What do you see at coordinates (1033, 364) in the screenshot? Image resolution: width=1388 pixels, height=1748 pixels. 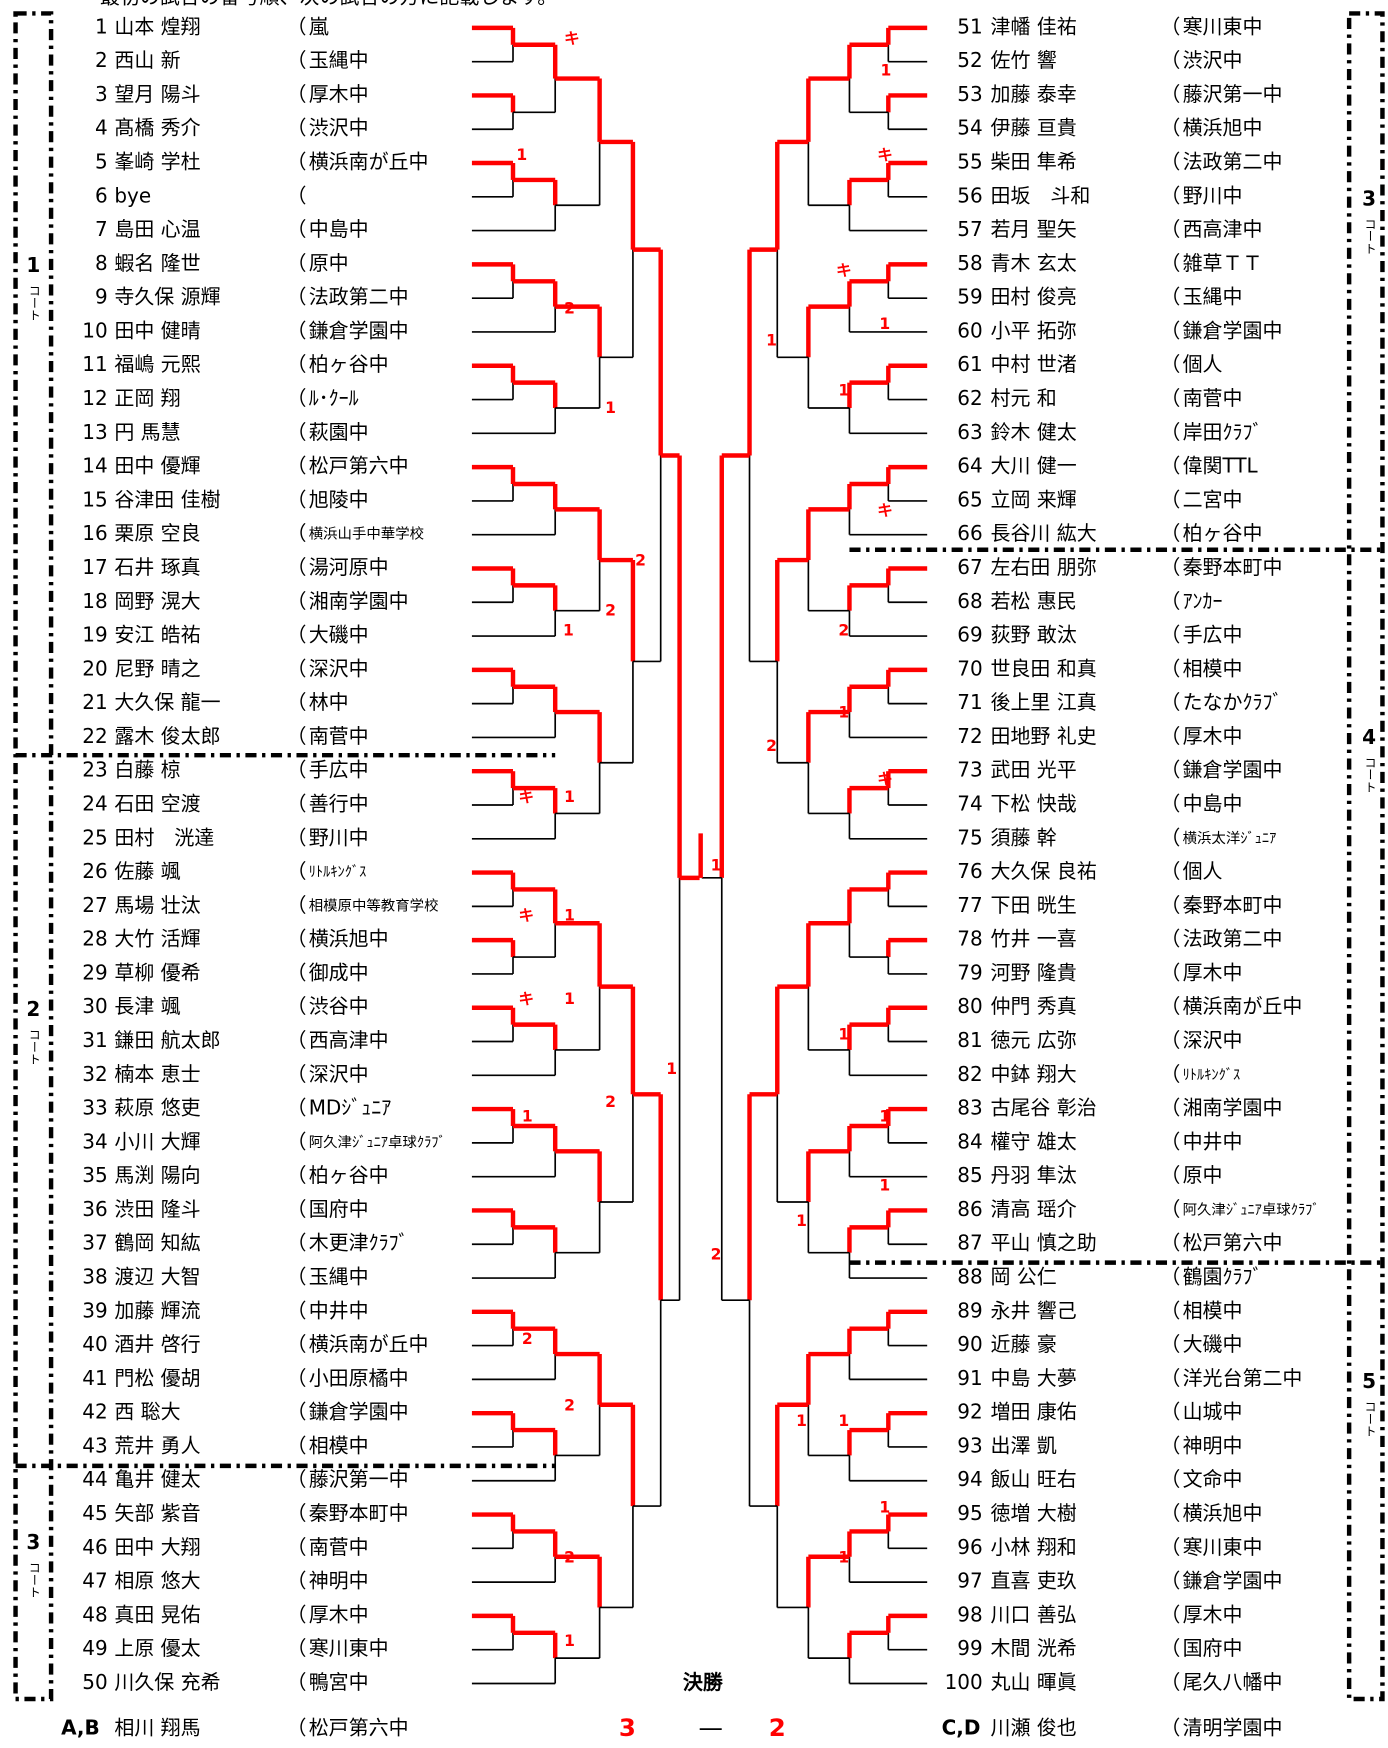 I see `player-name: 中村 世渚` at bounding box center [1033, 364].